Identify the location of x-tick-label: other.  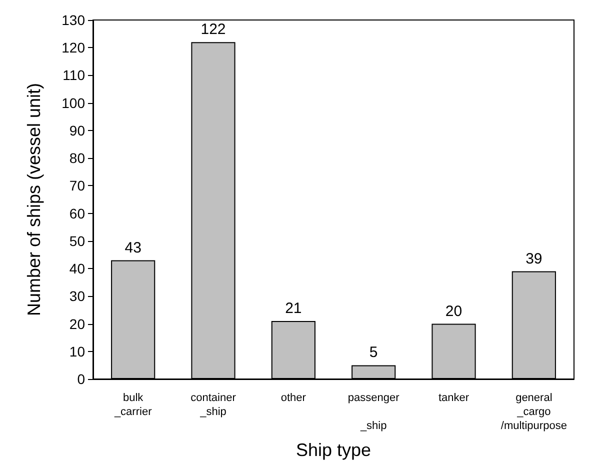
(293, 398).